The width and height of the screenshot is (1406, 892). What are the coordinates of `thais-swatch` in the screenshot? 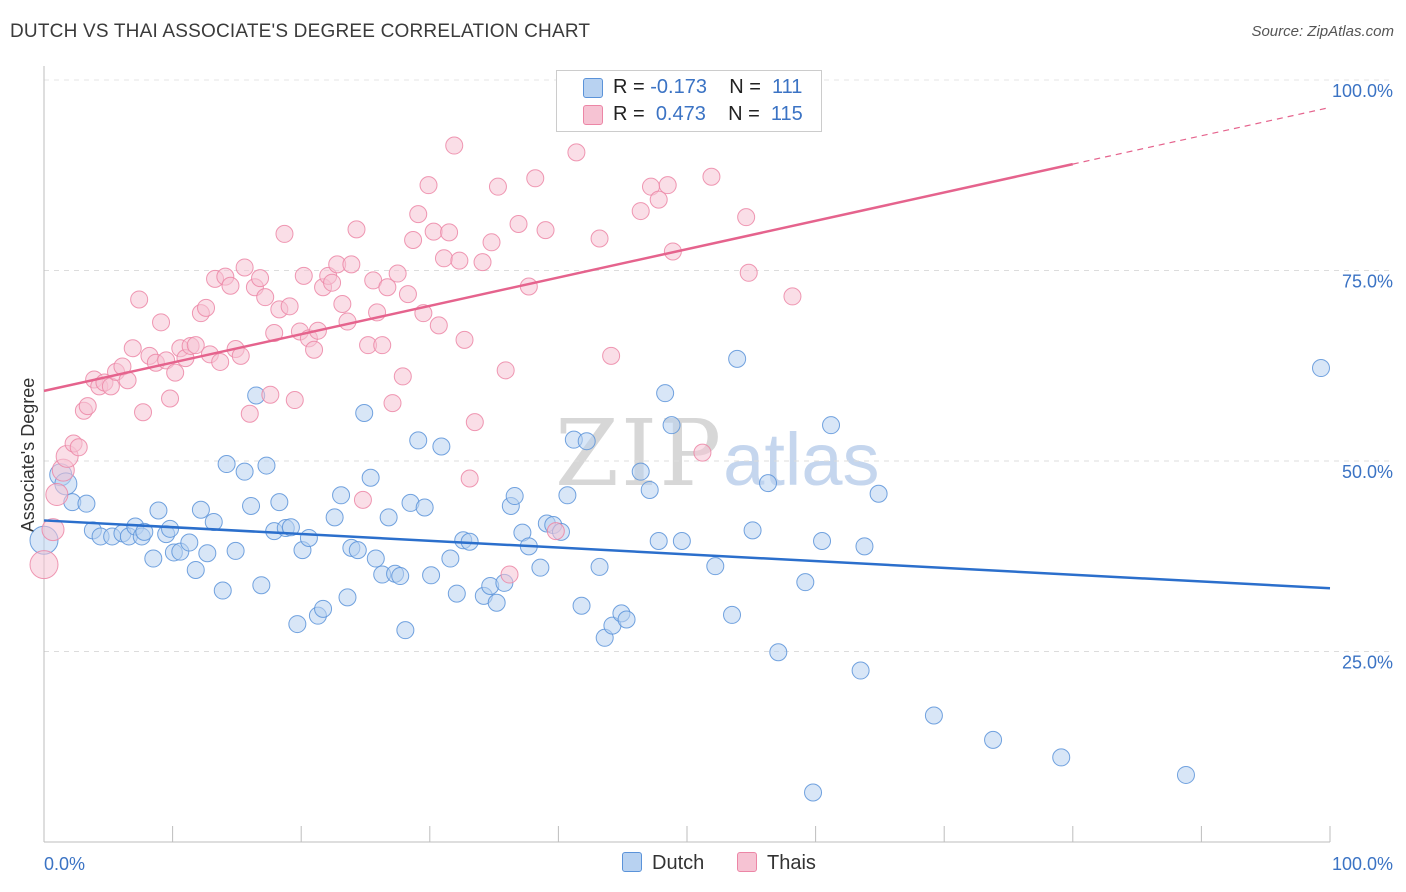 It's located at (747, 862).